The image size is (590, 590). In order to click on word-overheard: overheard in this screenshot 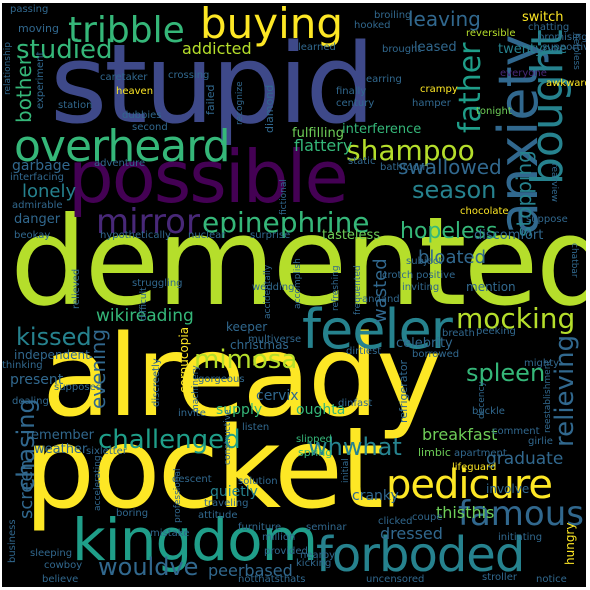, I will do `click(122, 146)`.